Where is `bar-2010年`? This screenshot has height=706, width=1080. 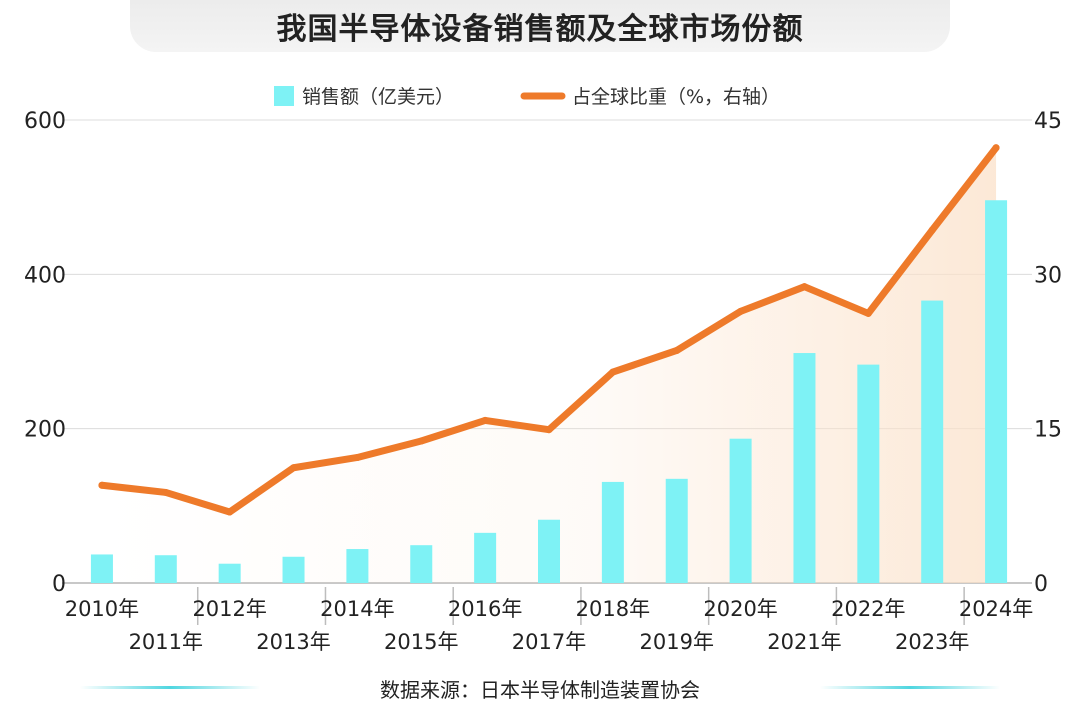 bar-2010年 is located at coordinates (101, 568).